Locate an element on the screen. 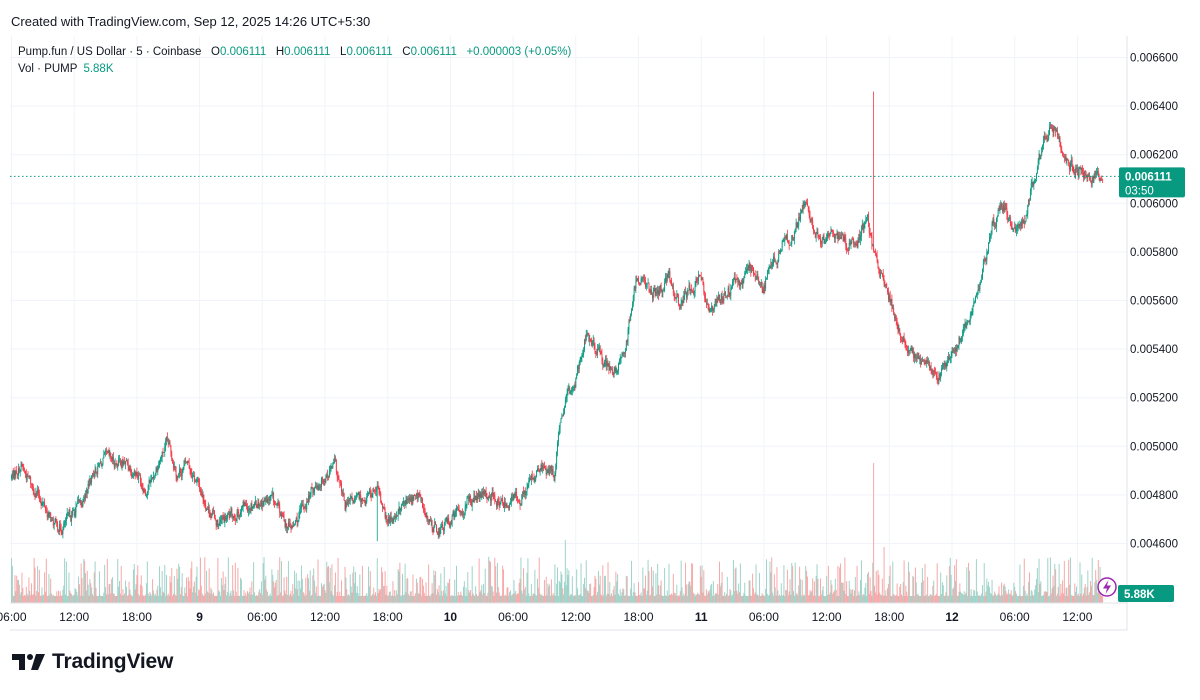  legend-high: 0.006111 is located at coordinates (307, 52).